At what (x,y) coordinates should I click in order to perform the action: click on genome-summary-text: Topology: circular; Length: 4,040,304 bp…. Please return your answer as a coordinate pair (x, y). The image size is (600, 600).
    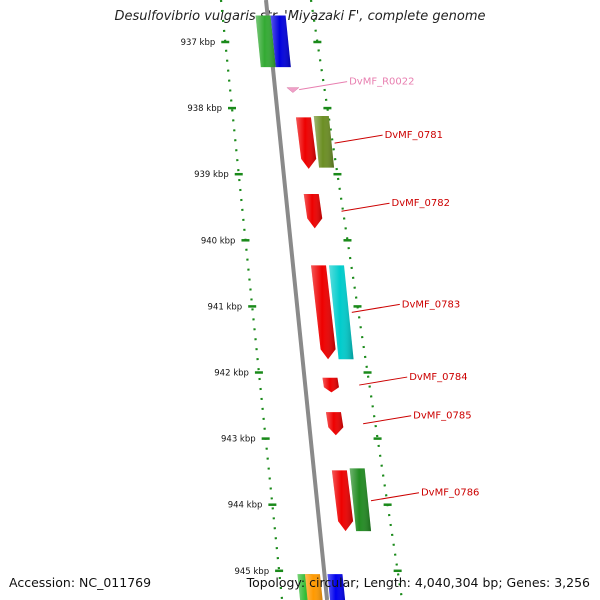
    Looking at the image, I should click on (418, 582).